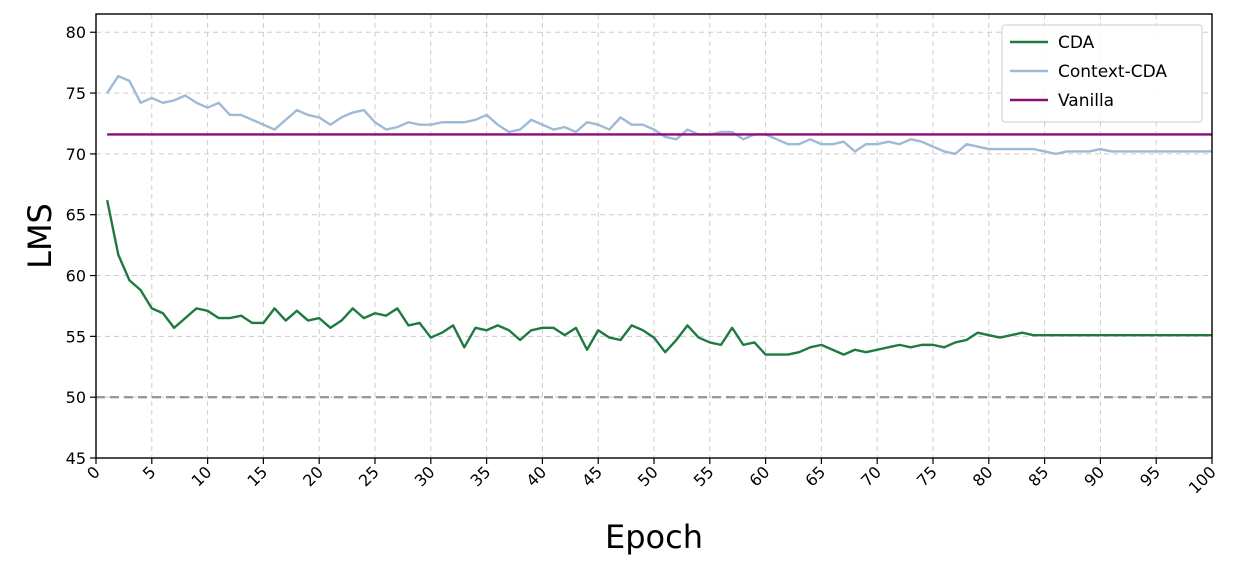 This screenshot has height=570, width=1247. Describe the element at coordinates (592, 476) in the screenshot. I see `x-tick-label: 45` at that location.